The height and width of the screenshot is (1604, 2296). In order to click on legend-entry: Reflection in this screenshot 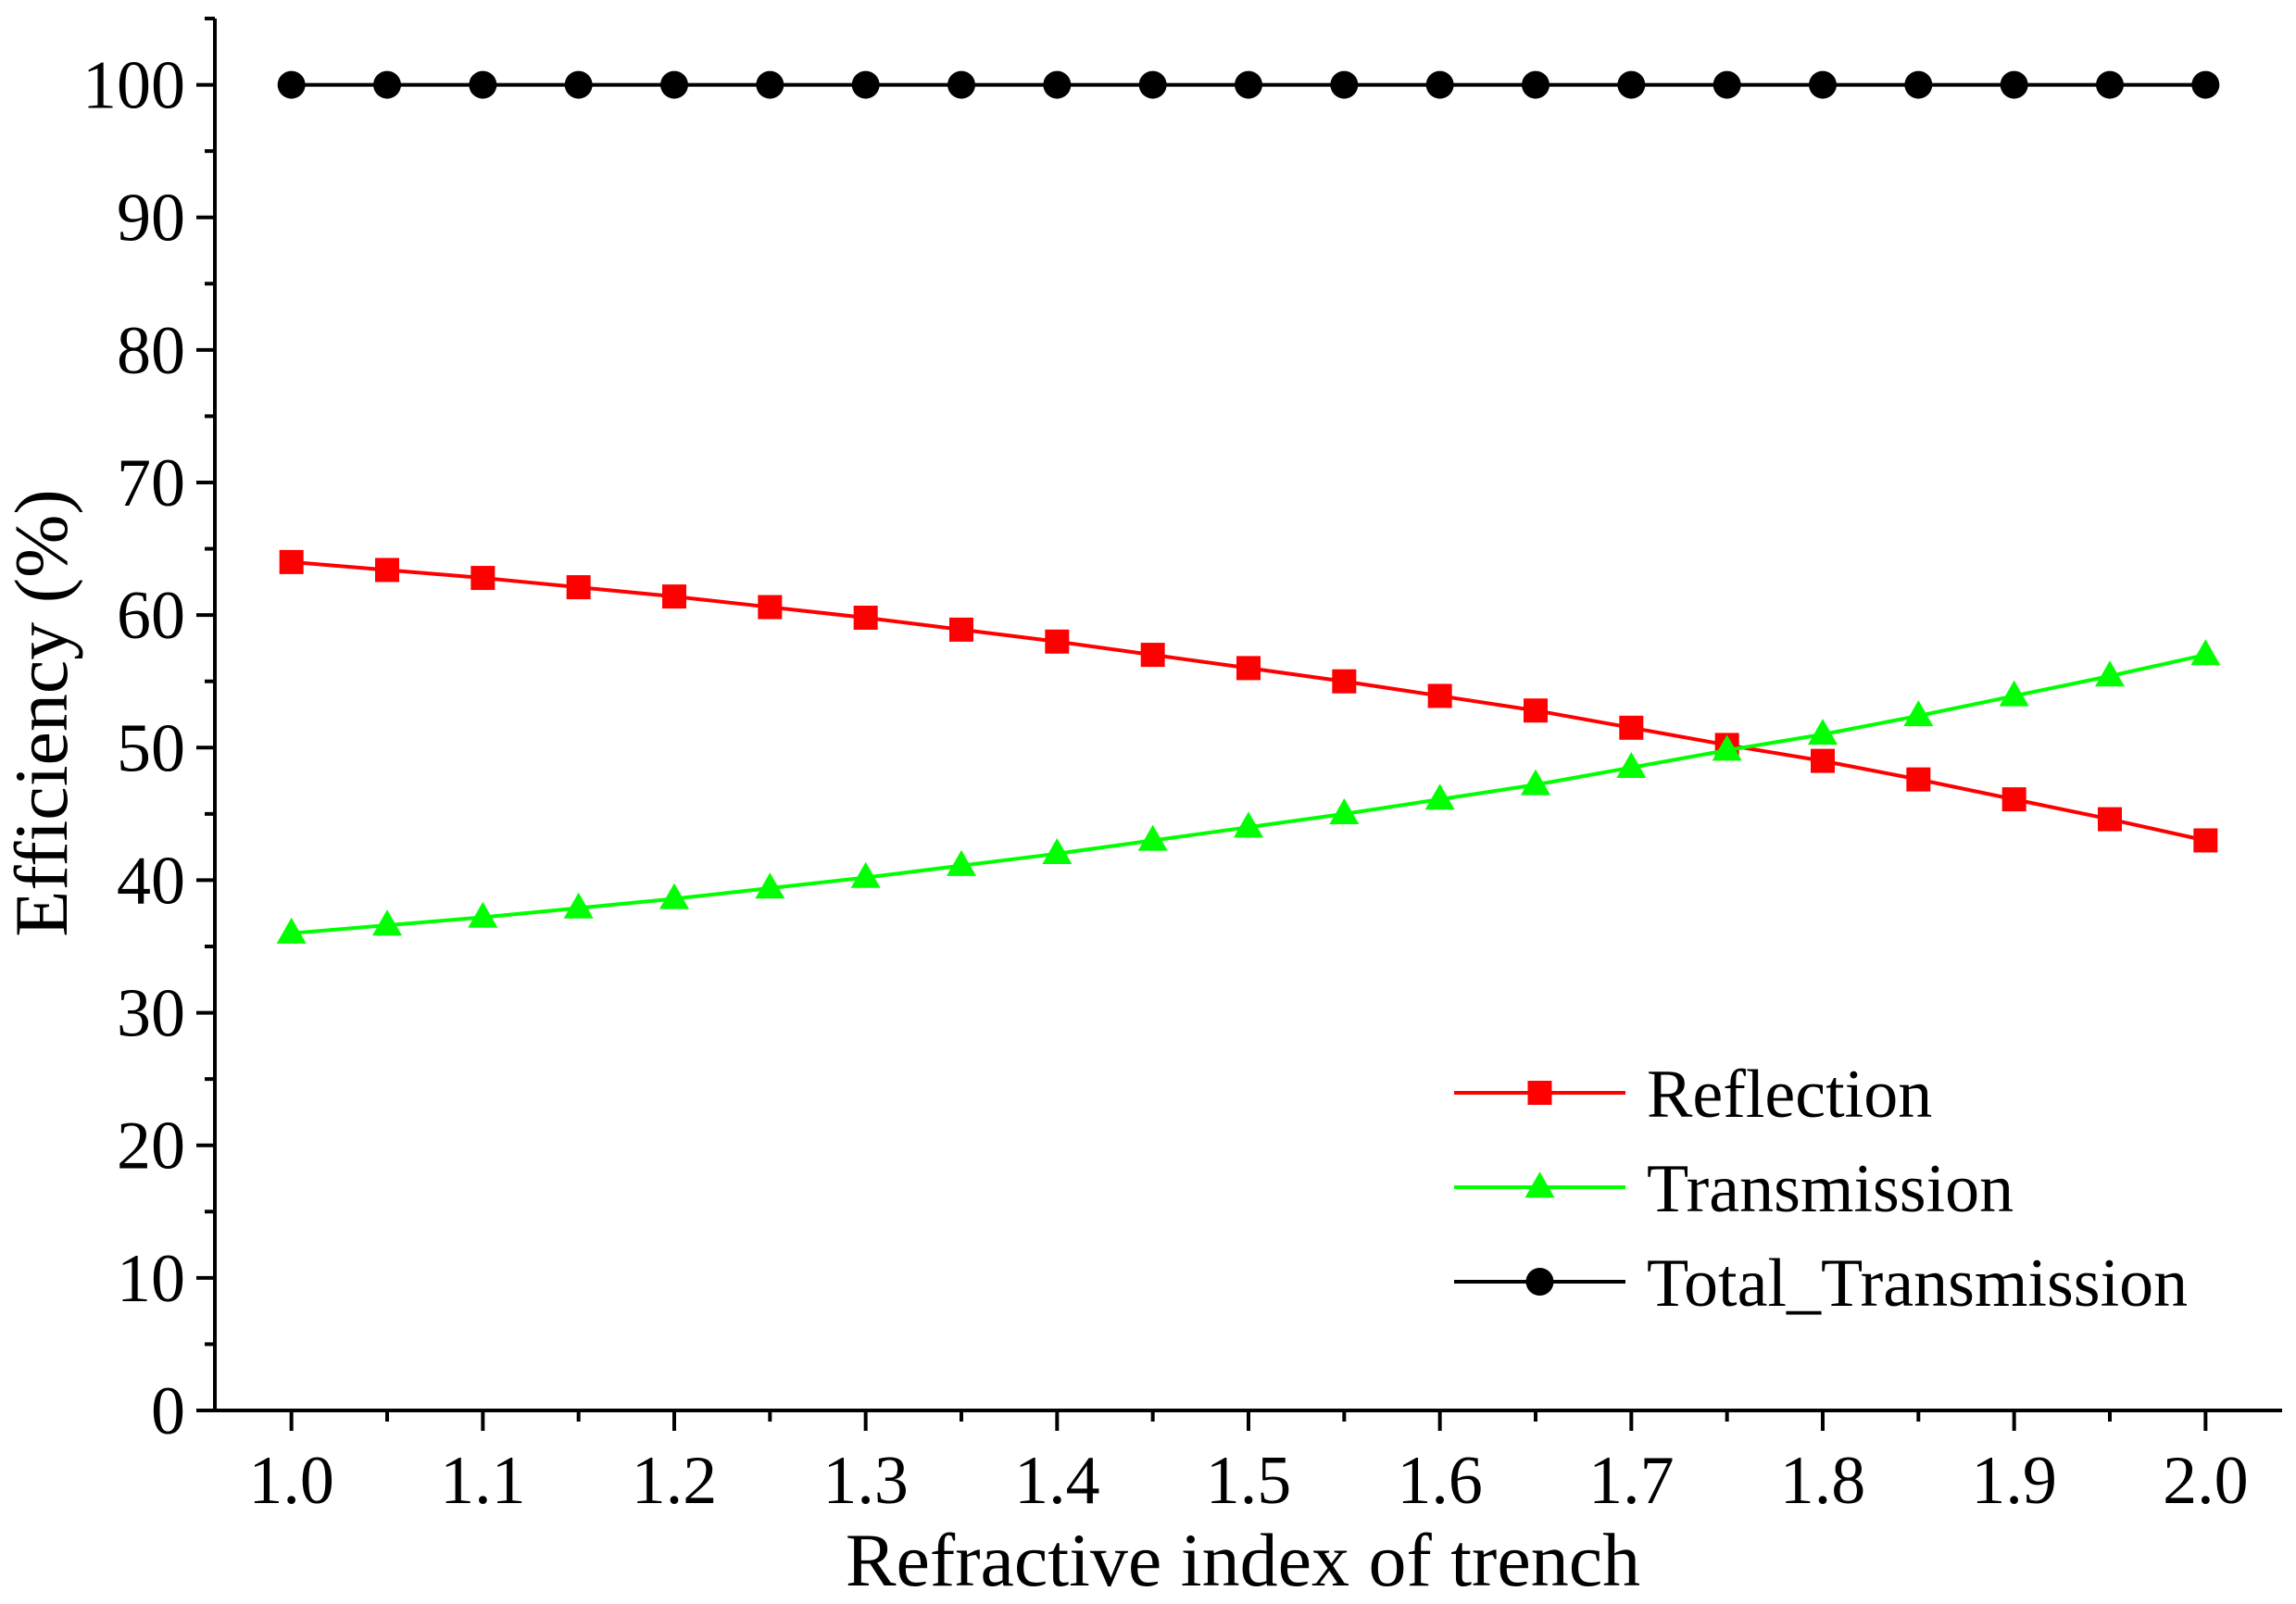, I will do `click(1693, 1095)`.